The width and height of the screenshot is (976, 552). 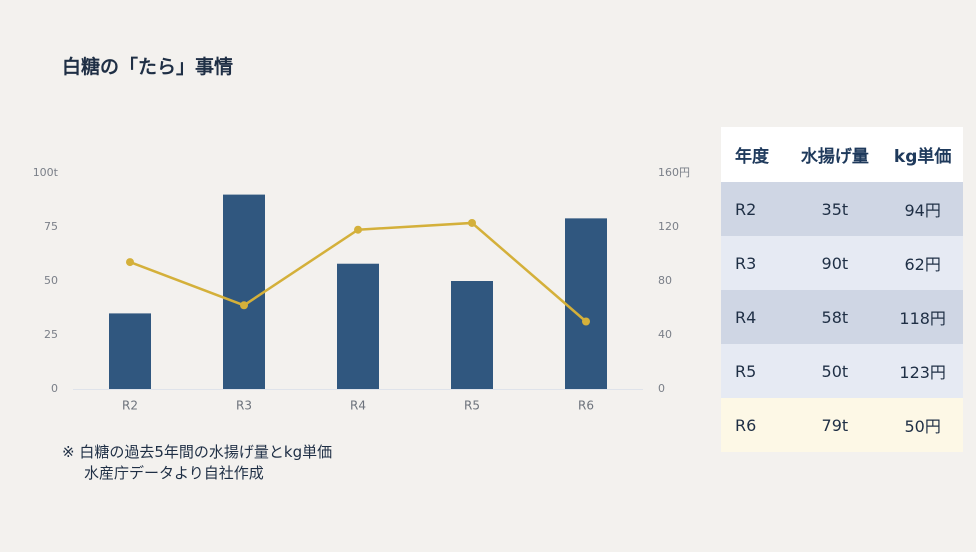 What do you see at coordinates (661, 388) in the screenshot?
I see `y2-tick-label: 0` at bounding box center [661, 388].